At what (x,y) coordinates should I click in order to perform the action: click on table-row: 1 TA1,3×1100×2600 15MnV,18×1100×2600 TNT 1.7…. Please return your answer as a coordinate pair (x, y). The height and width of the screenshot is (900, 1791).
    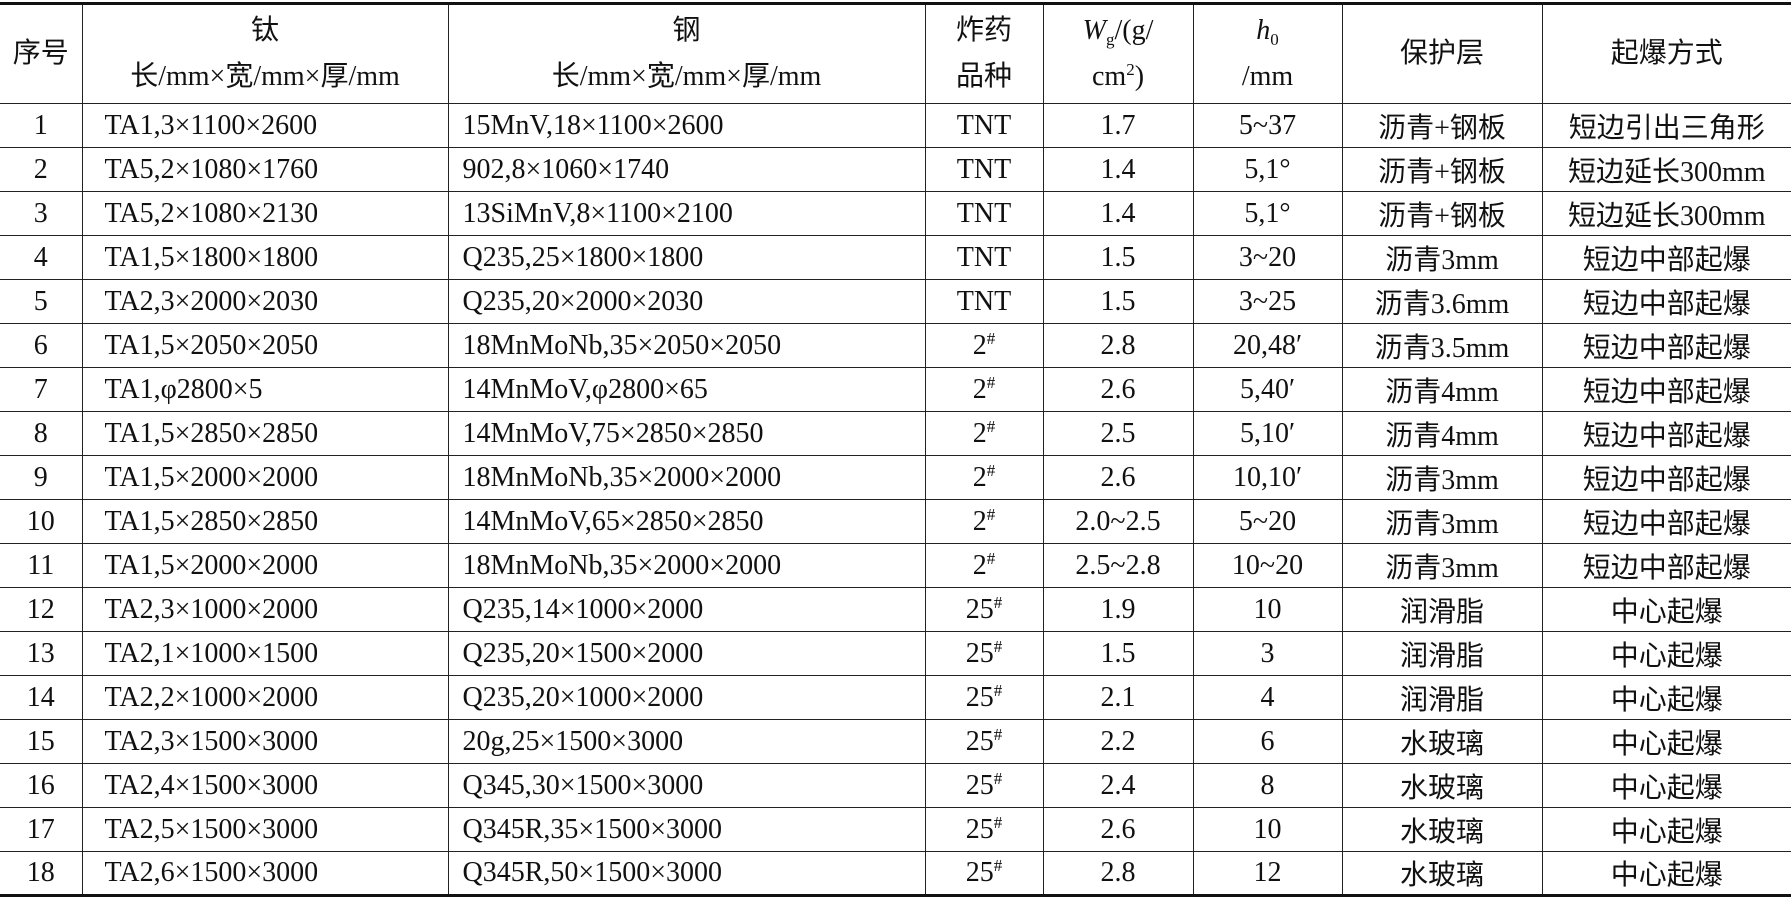
    Looking at the image, I should click on (895, 125).